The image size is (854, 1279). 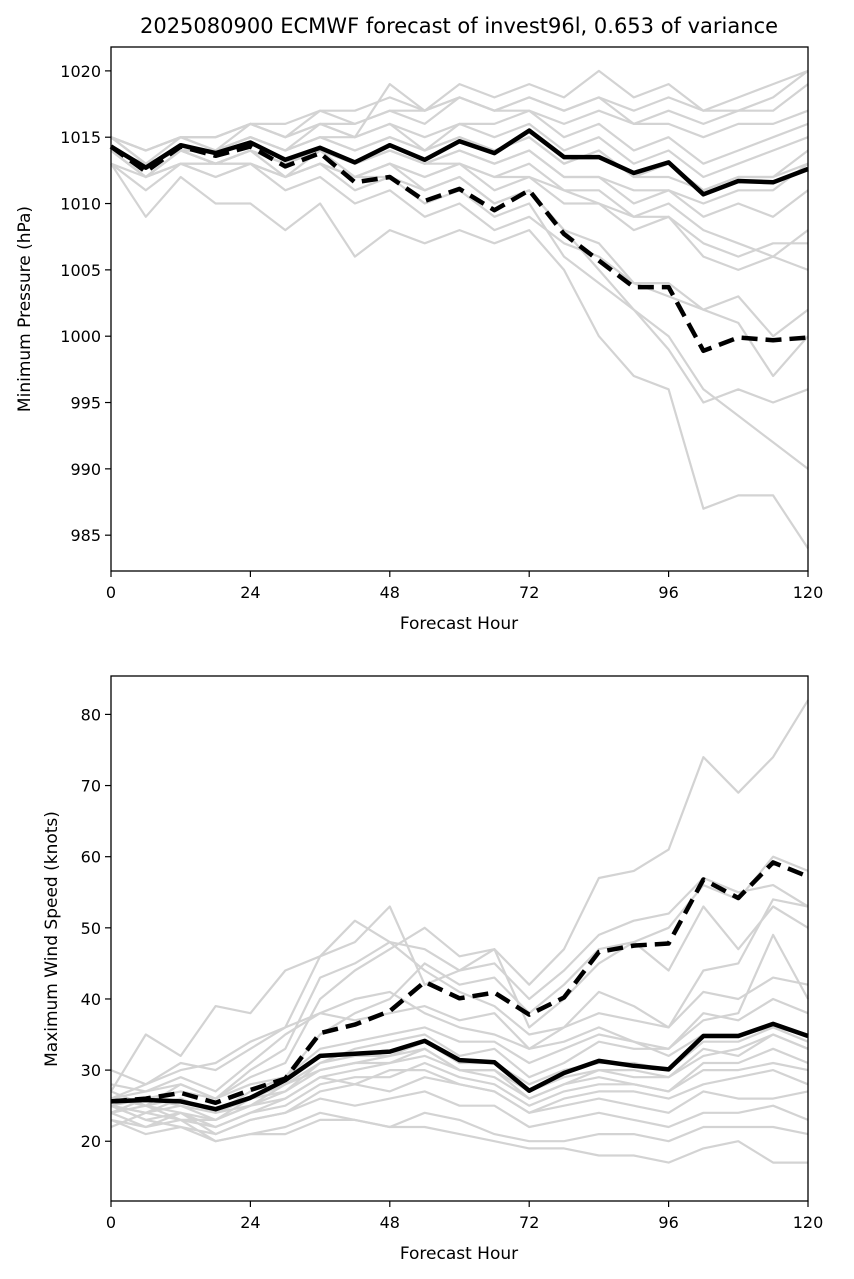 I want to click on wind-y-axis-label: Maximum Wind Speed (knots), so click(x=52, y=939).